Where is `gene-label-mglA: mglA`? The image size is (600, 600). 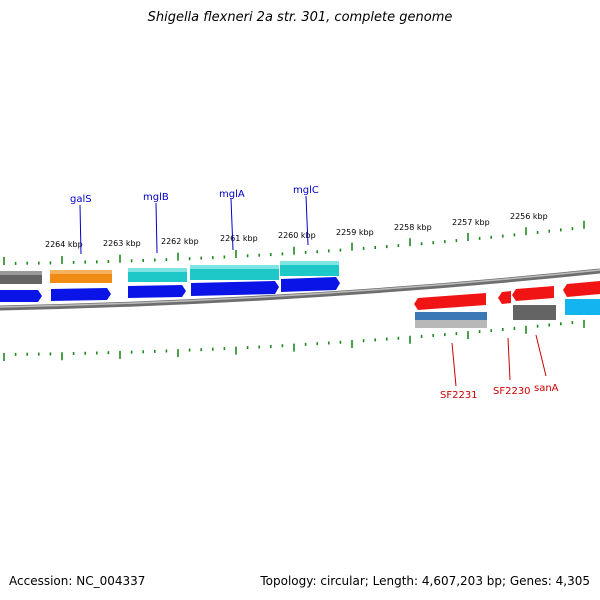 gene-label-mglA: mglA is located at coordinates (232, 194).